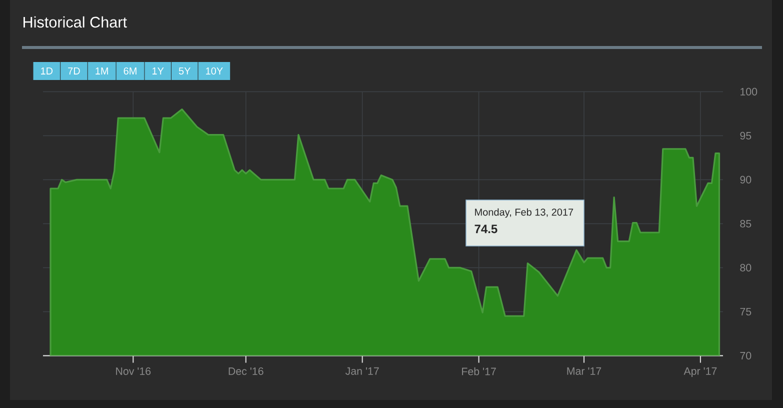 Image resolution: width=783 pixels, height=408 pixels. I want to click on y-tick-label: 75, so click(746, 312).